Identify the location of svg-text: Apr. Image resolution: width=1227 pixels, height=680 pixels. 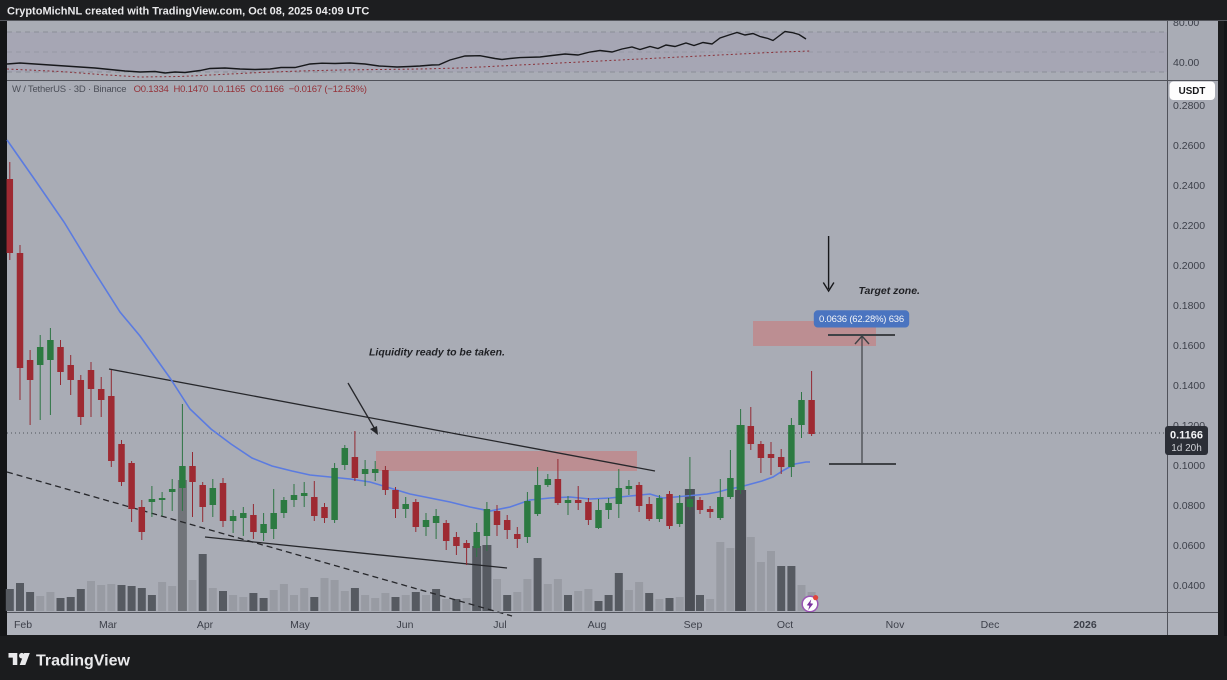
(205, 625).